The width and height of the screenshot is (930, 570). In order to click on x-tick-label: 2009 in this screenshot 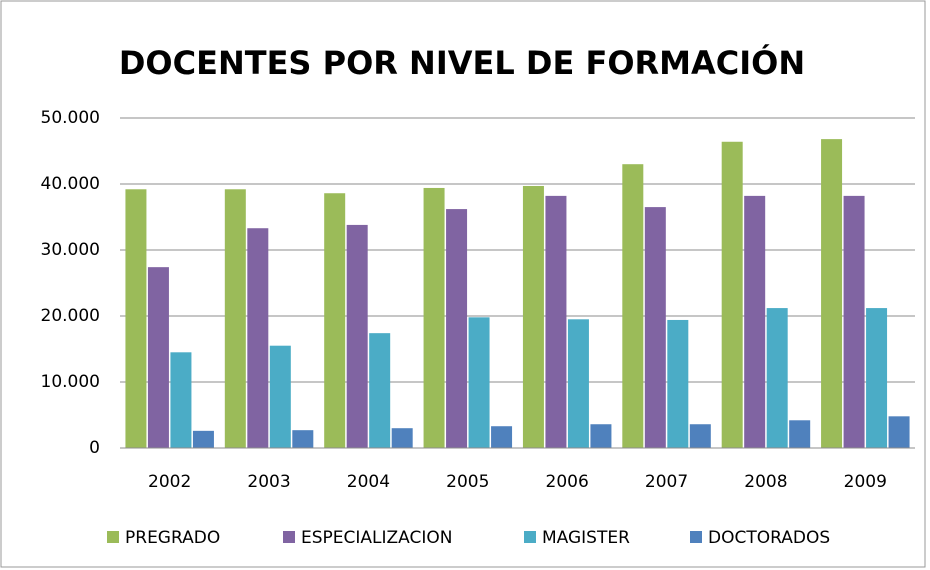, I will do `click(865, 482)`.